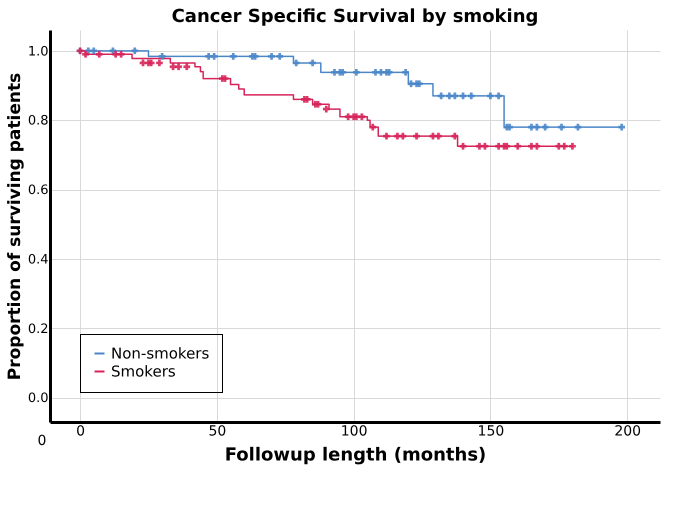 The width and height of the screenshot is (691, 526). What do you see at coordinates (355, 16) in the screenshot?
I see `chart-title: Cancer Specific Survival by smoking` at bounding box center [355, 16].